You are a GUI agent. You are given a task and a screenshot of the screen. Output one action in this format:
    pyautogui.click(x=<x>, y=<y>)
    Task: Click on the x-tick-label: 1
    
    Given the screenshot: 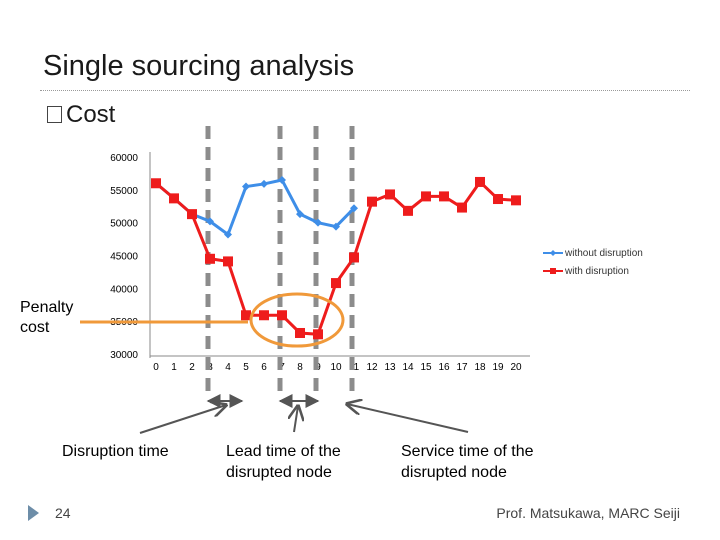 What is the action you would take?
    pyautogui.click(x=174, y=367)
    